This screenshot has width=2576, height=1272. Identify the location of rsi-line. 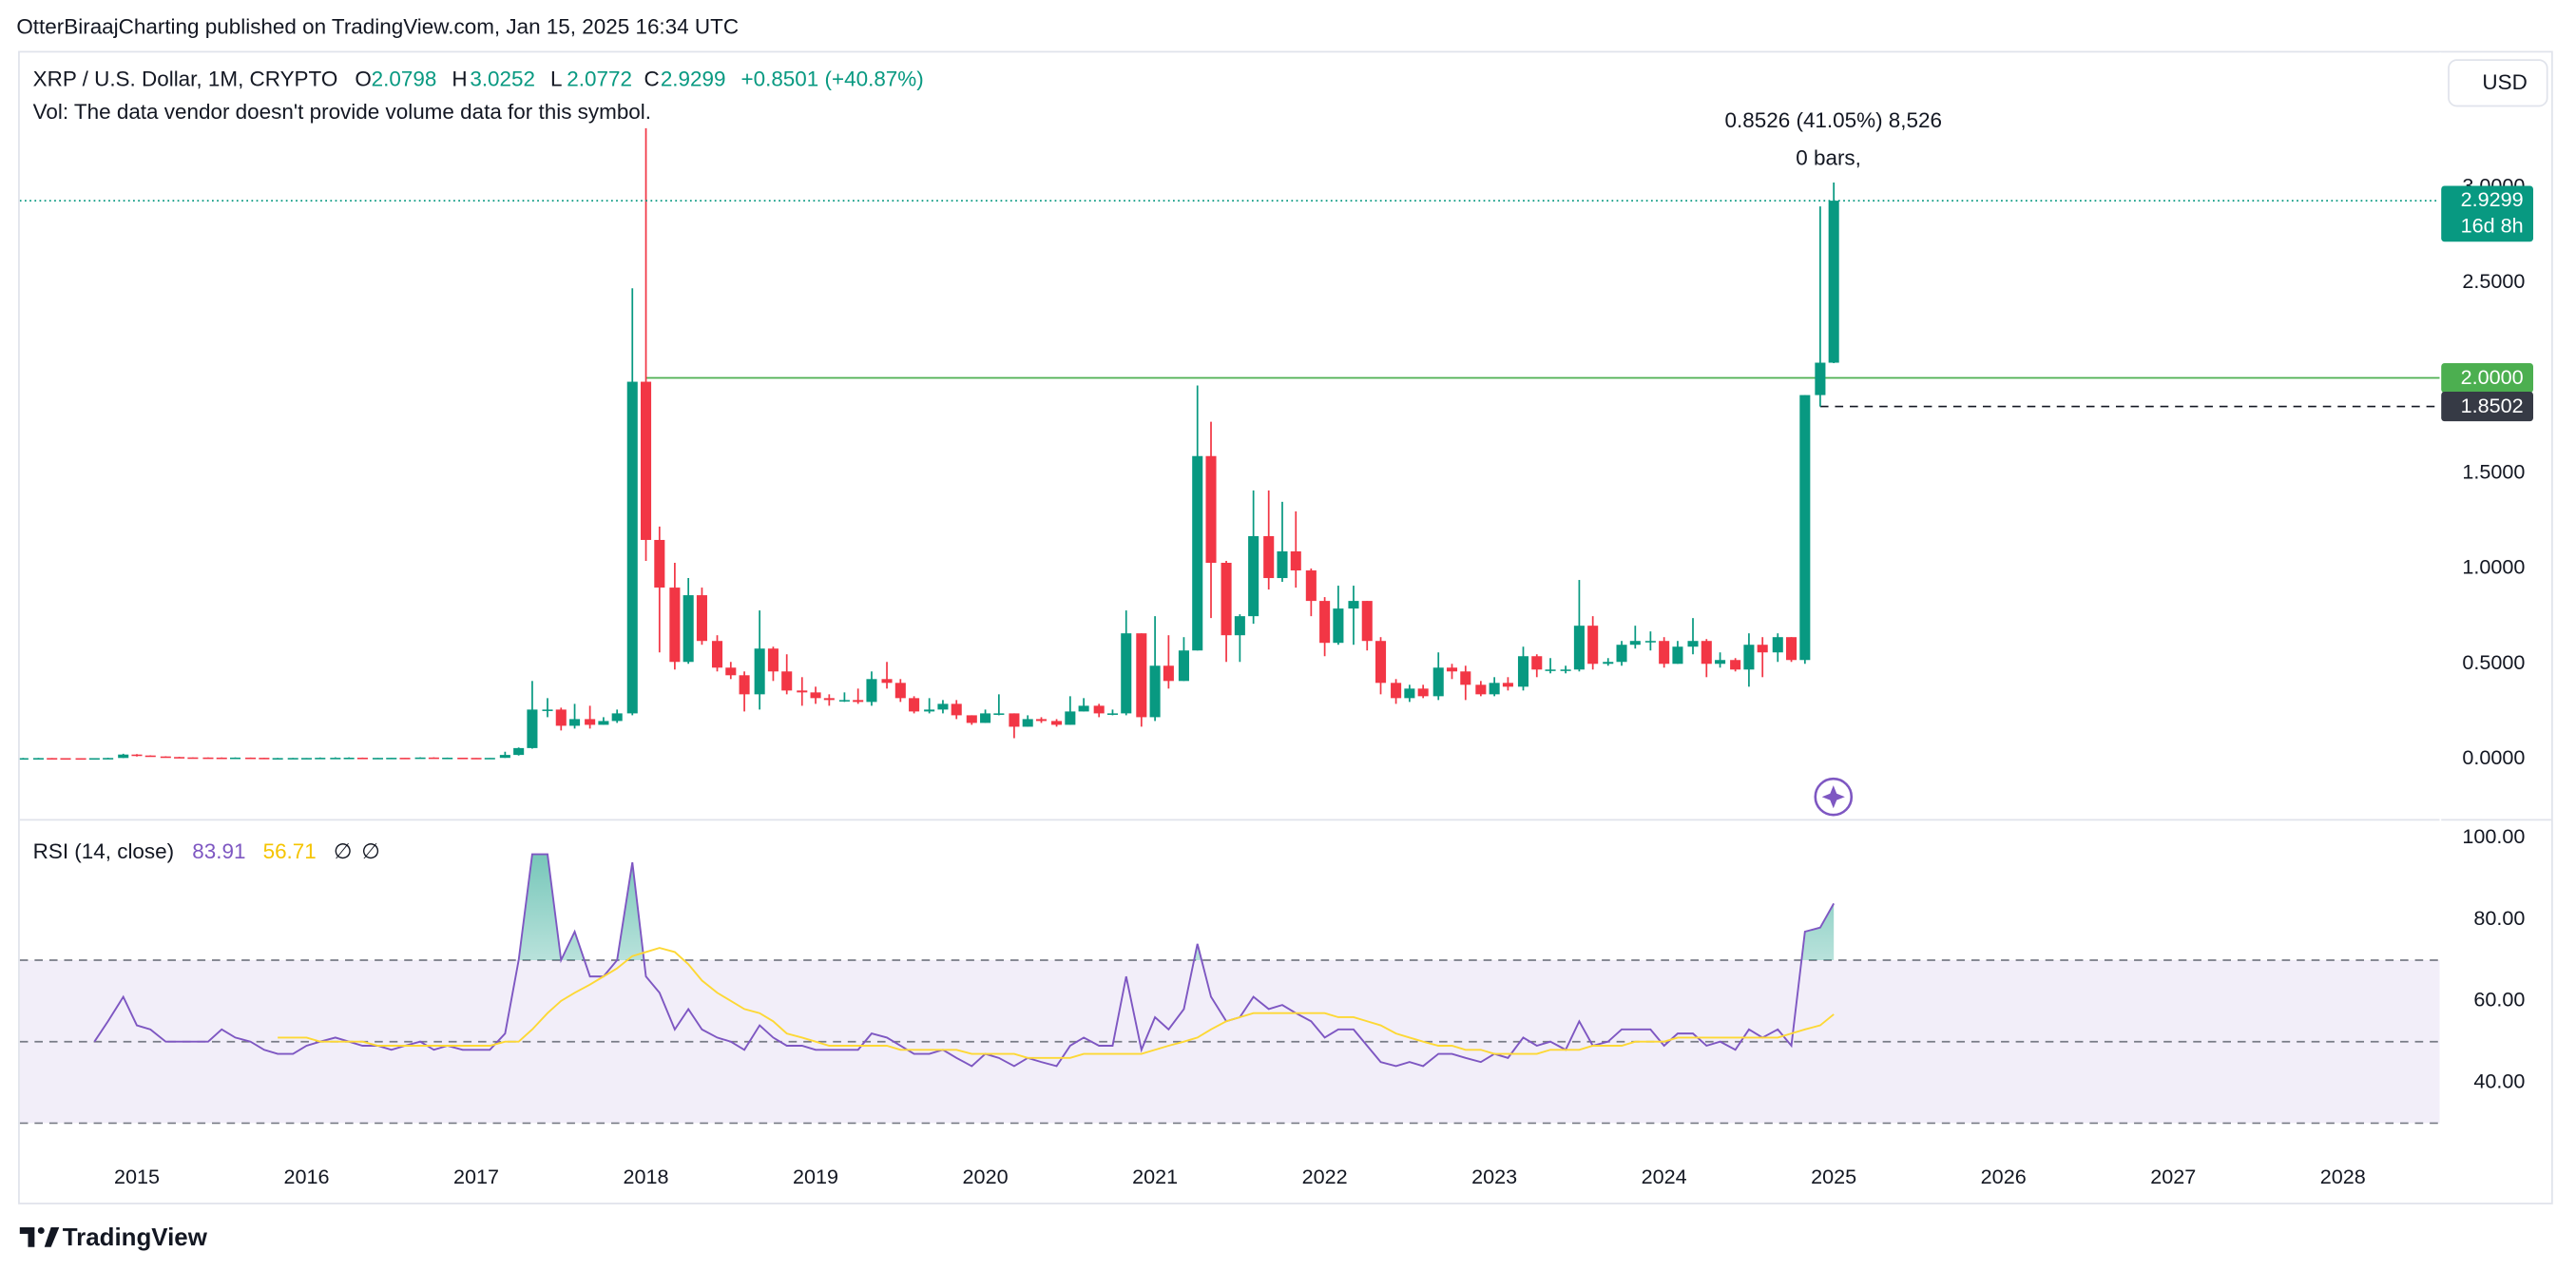
(964, 960).